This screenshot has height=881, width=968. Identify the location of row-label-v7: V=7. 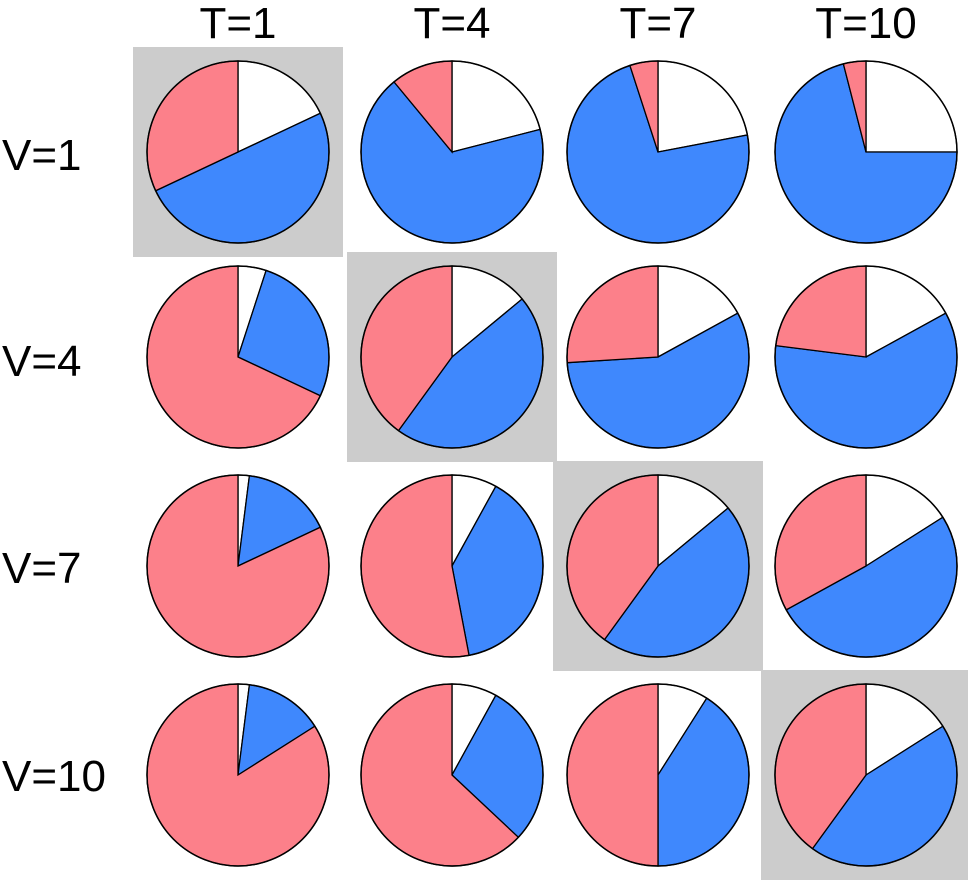
(42, 568).